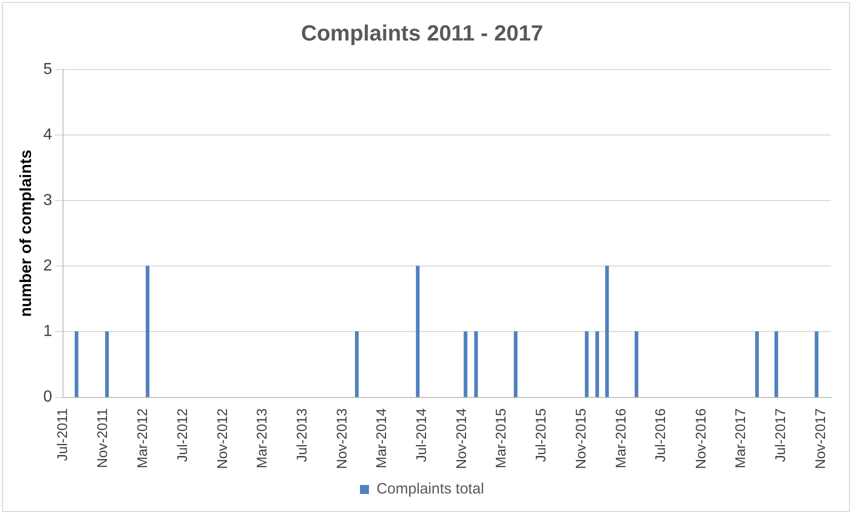 This screenshot has width=853, height=516. Describe the element at coordinates (422, 33) in the screenshot. I see `chart-title: Complaints 2011 - 2017` at that location.